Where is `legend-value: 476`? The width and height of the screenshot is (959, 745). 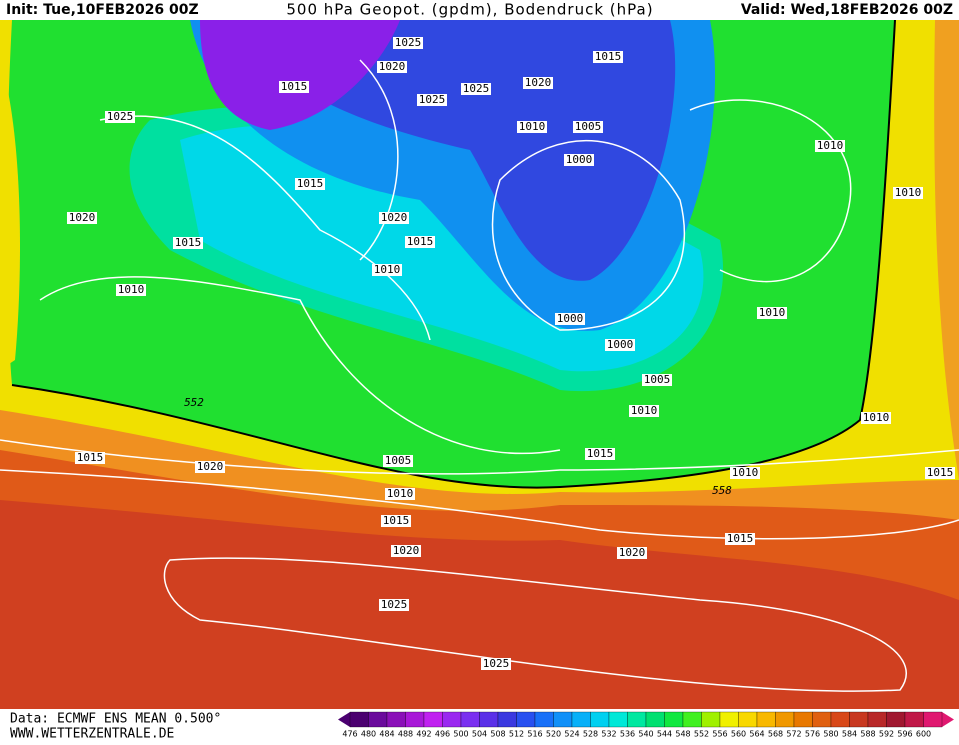 legend-value: 476 is located at coordinates (349, 734).